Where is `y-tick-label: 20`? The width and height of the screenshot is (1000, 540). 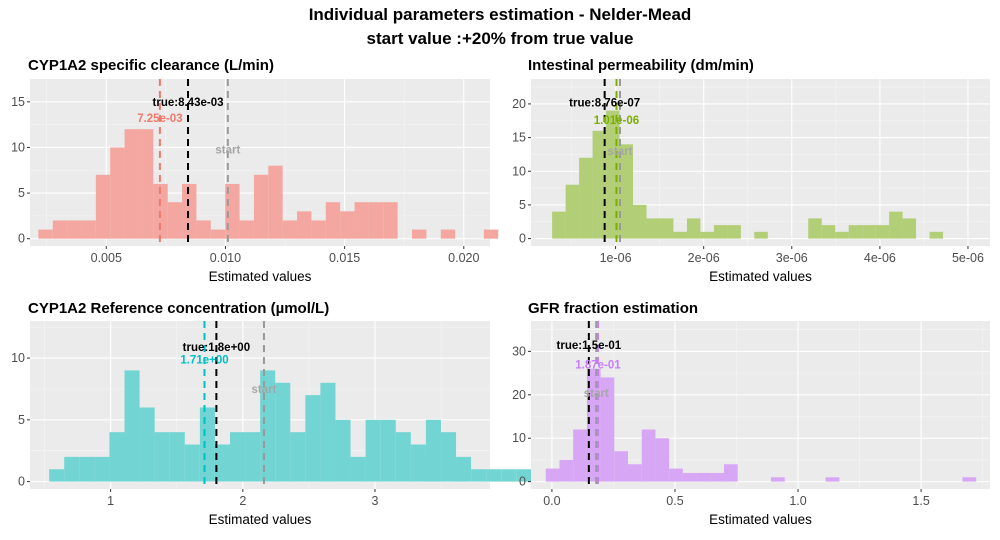
y-tick-label: 20 is located at coordinates (519, 395).